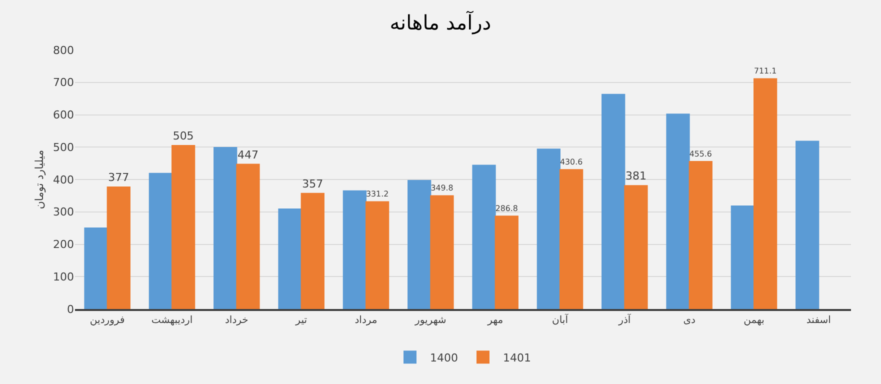  I want to click on y-tick-label: 200, so click(63, 245).